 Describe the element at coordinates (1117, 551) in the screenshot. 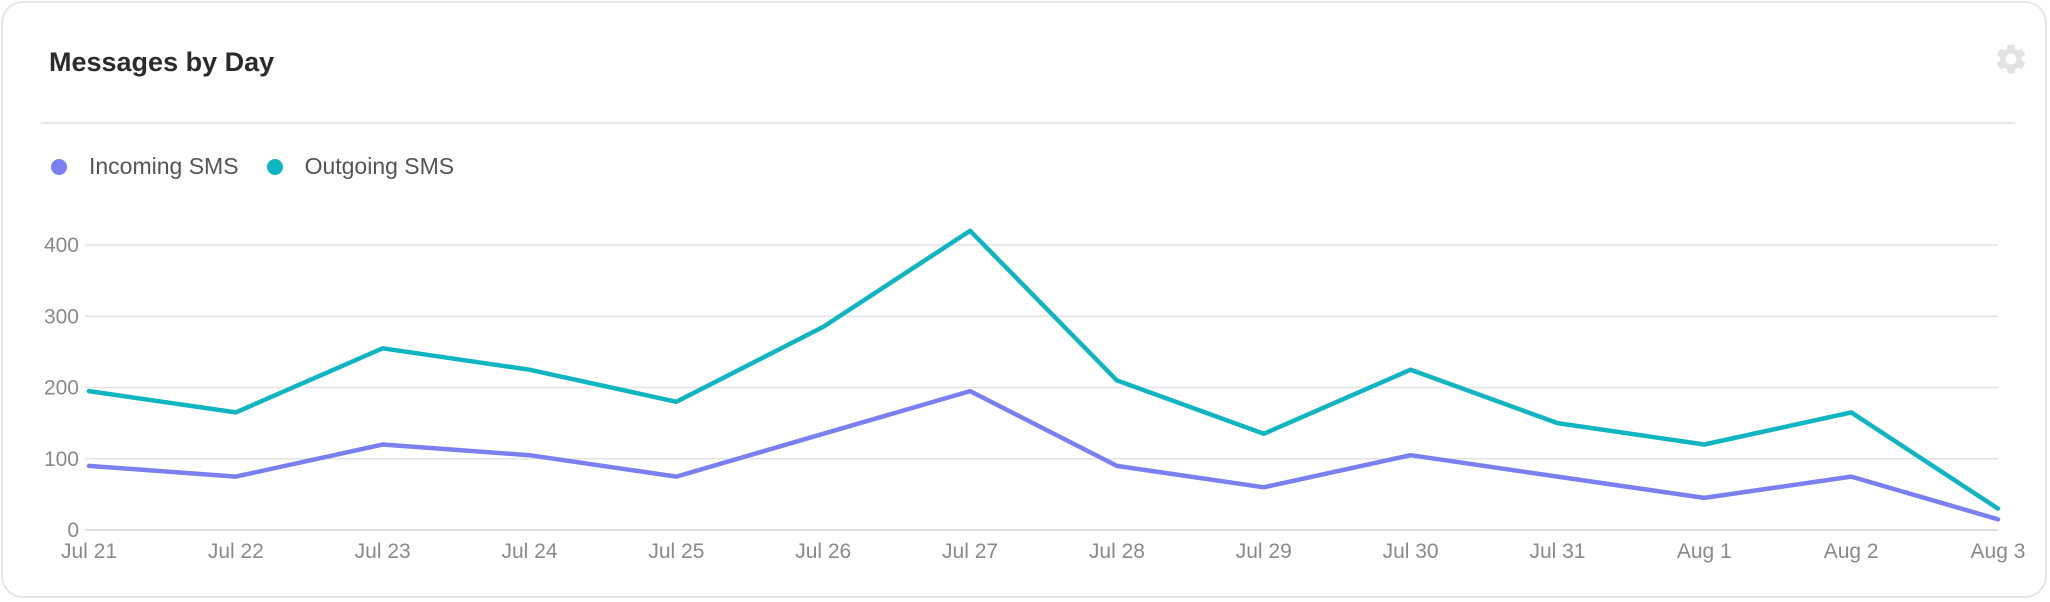

I see `x-tick-label: Jul 28` at that location.